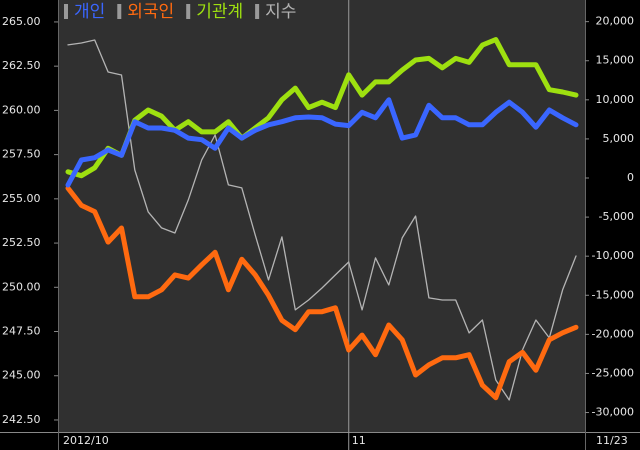  I want to click on y2-tick-label: 15,000, so click(615, 60).